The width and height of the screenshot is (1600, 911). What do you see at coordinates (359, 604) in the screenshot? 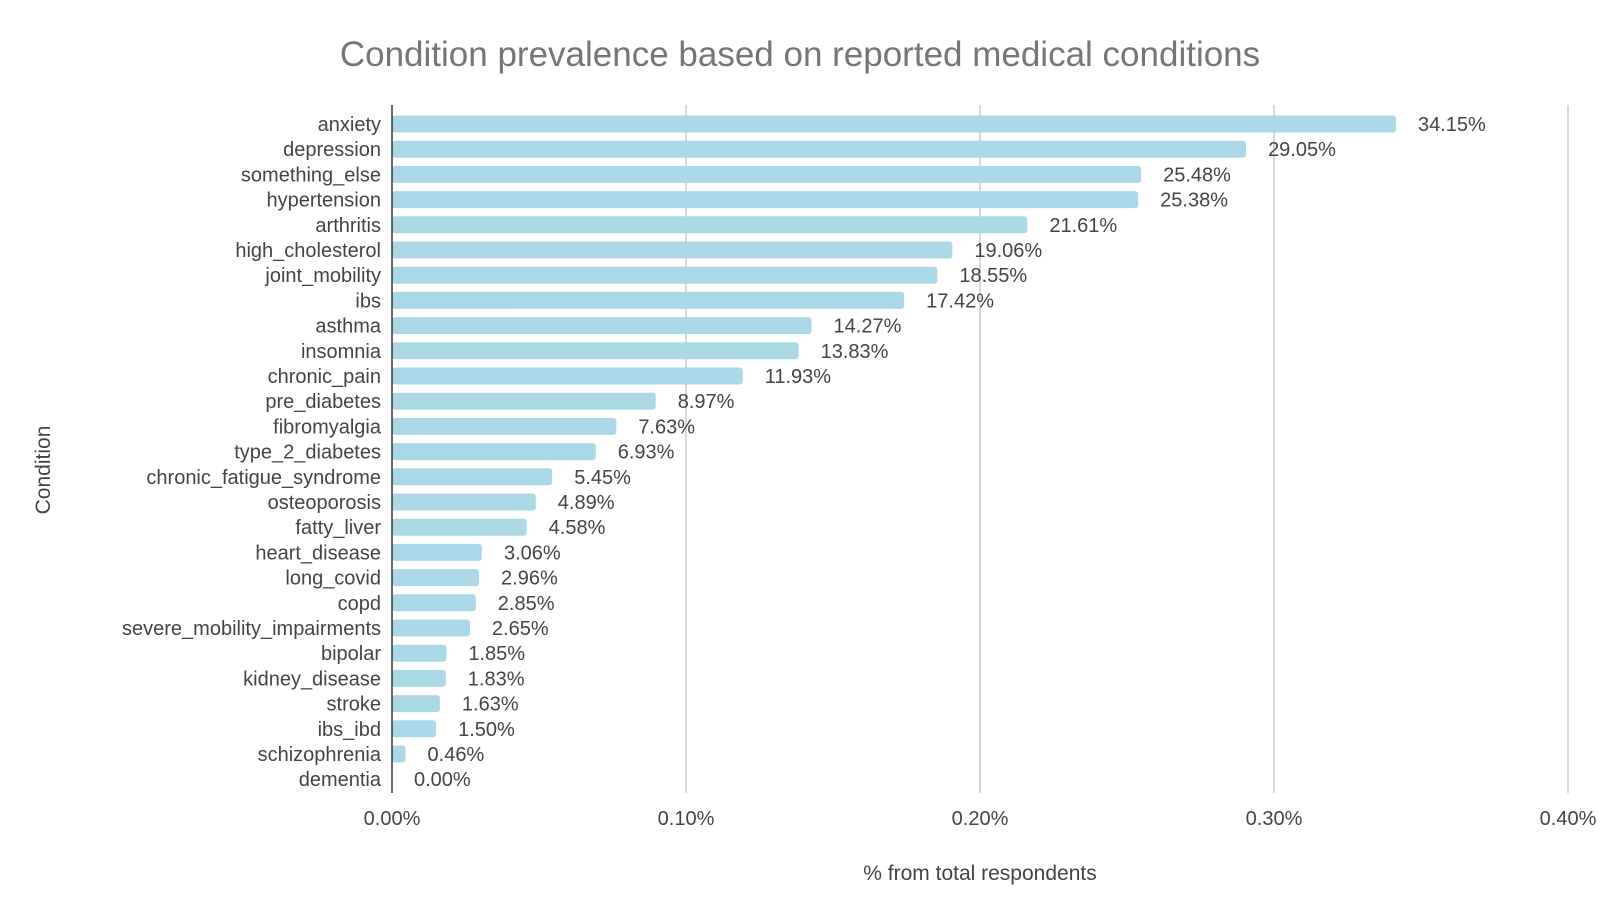
I see `category-label: copd` at bounding box center [359, 604].